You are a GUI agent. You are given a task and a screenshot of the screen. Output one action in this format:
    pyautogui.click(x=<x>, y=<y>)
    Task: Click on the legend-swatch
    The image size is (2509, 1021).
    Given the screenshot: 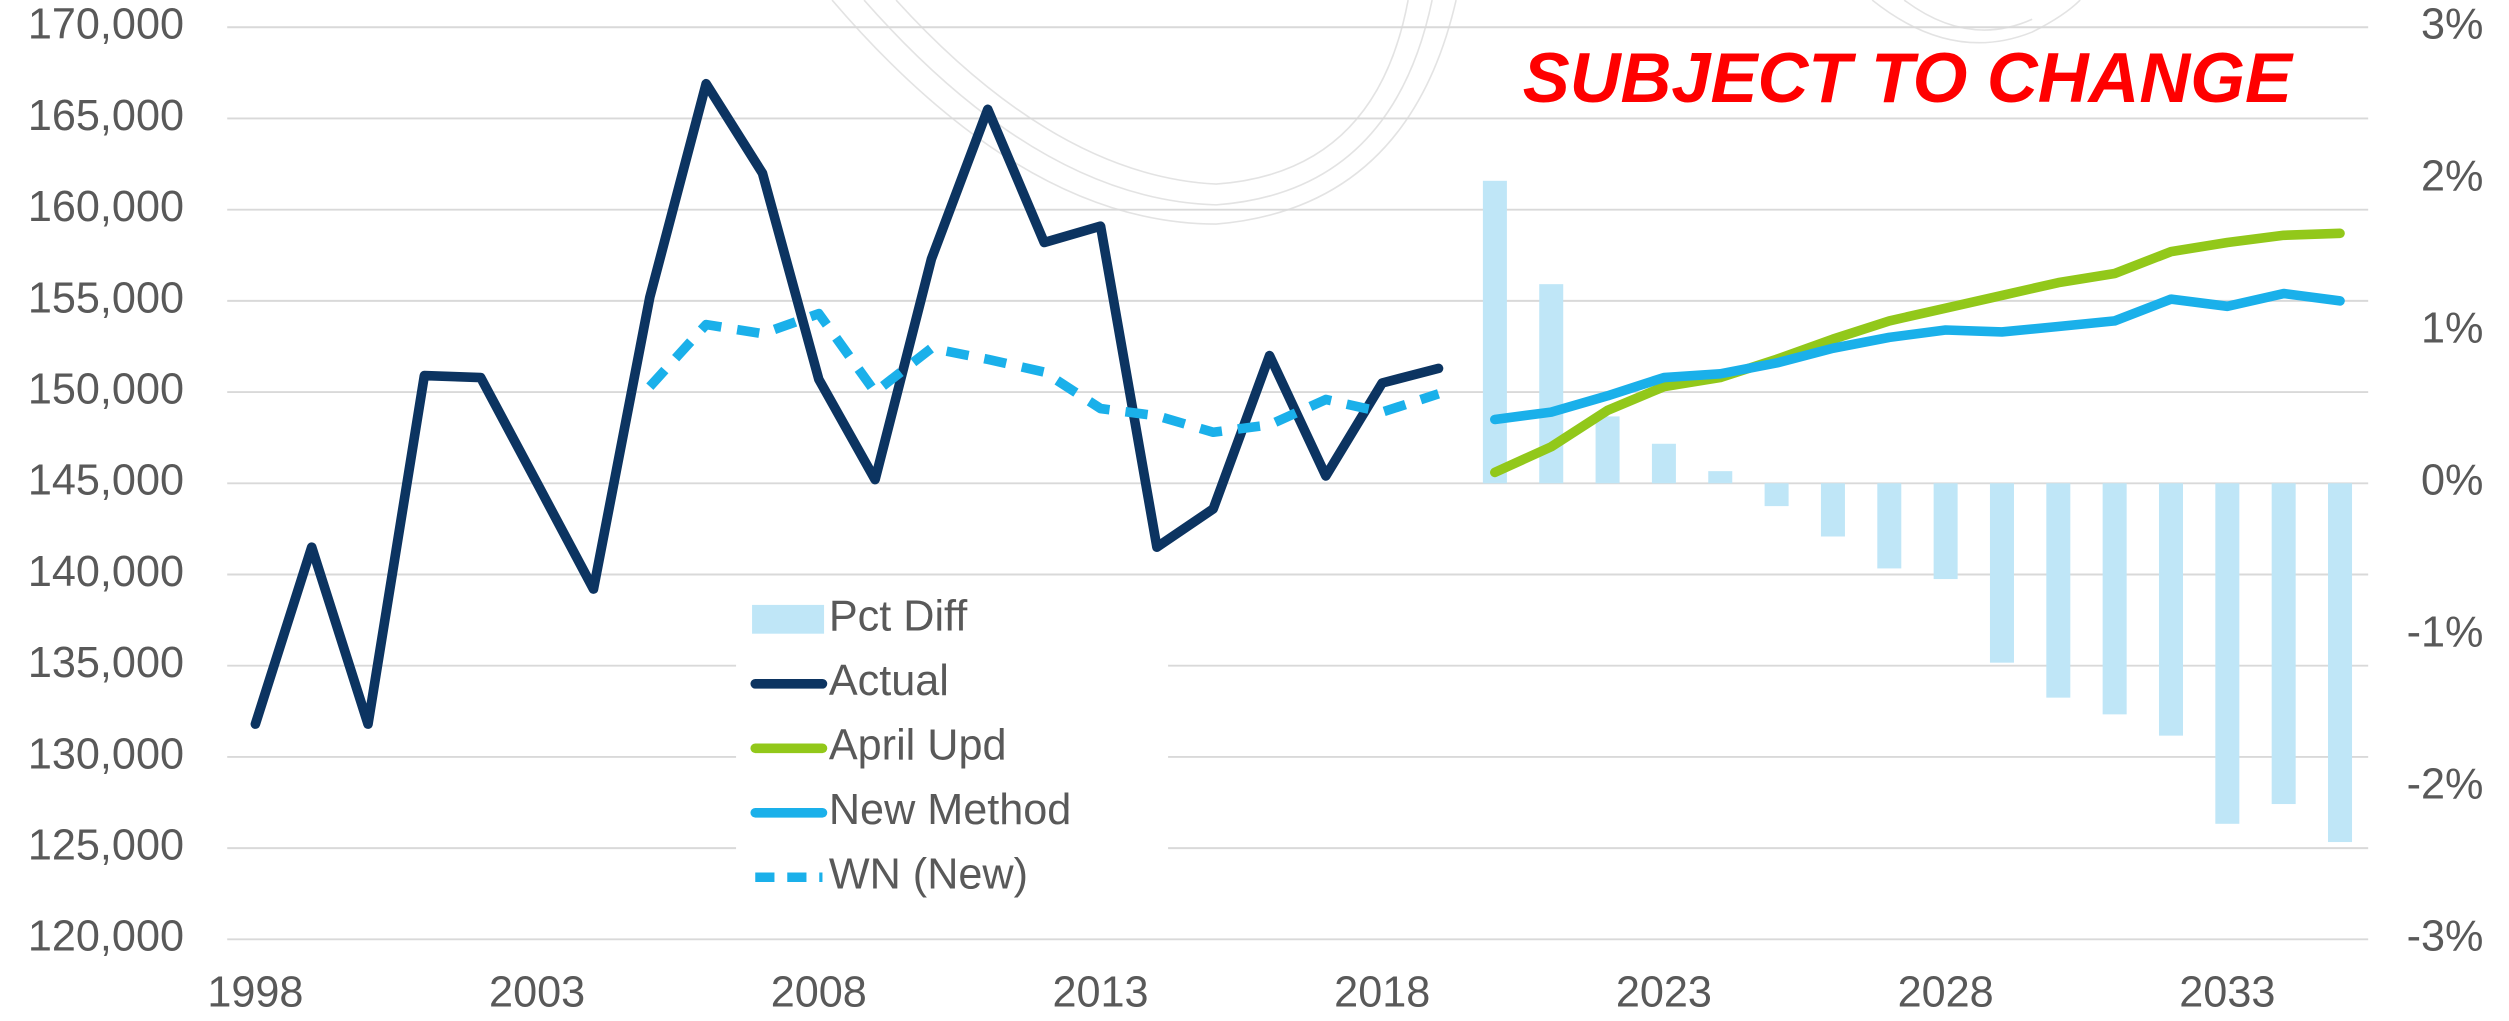 What is the action you would take?
    pyautogui.click(x=788, y=619)
    